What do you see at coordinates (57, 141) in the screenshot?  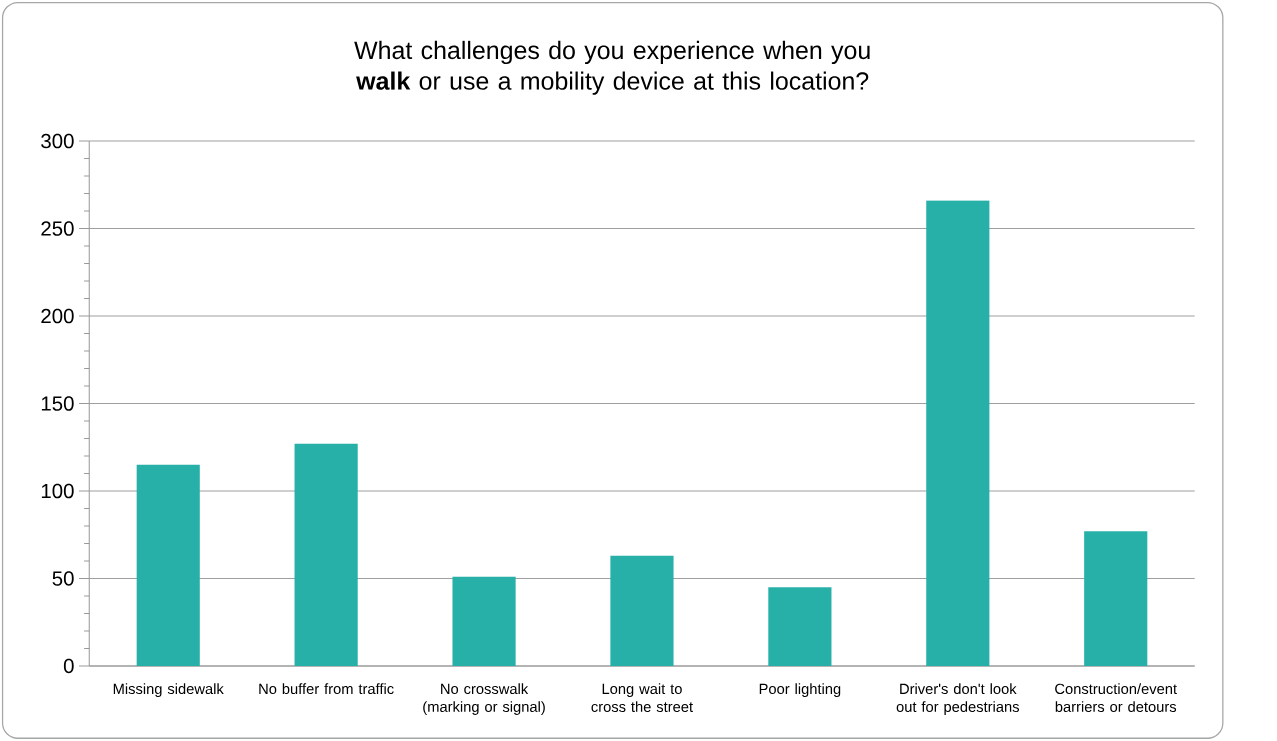 I see `y-tick-label: 300` at bounding box center [57, 141].